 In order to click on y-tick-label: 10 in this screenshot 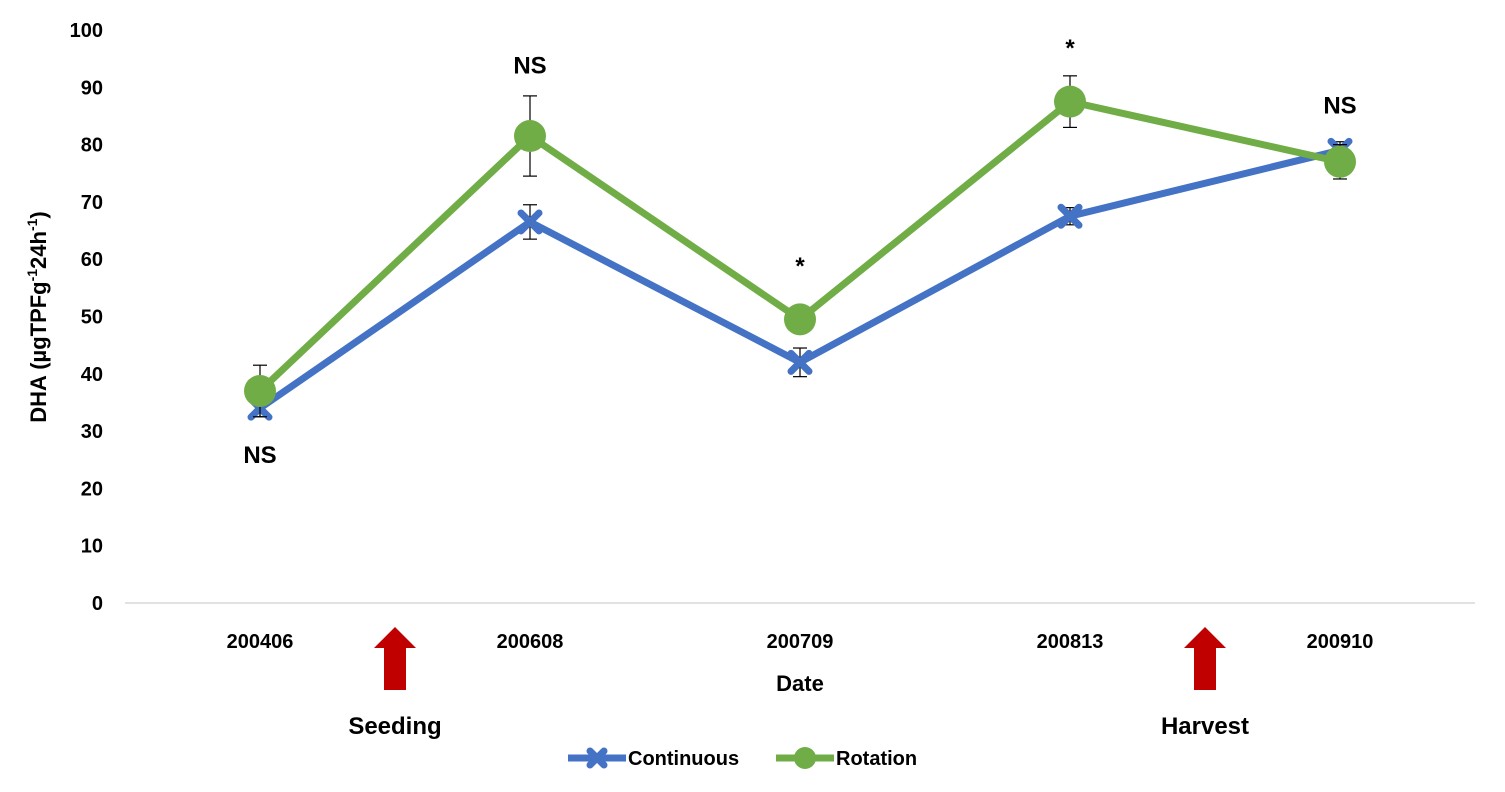, I will do `click(92, 547)`.